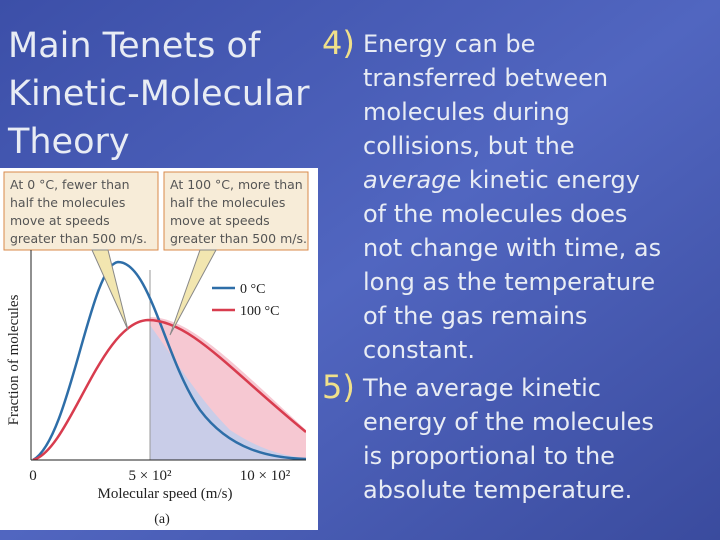 The height and width of the screenshot is (540, 720). Describe the element at coordinates (228, 392) in the screenshot. I see `shade-blue` at that location.